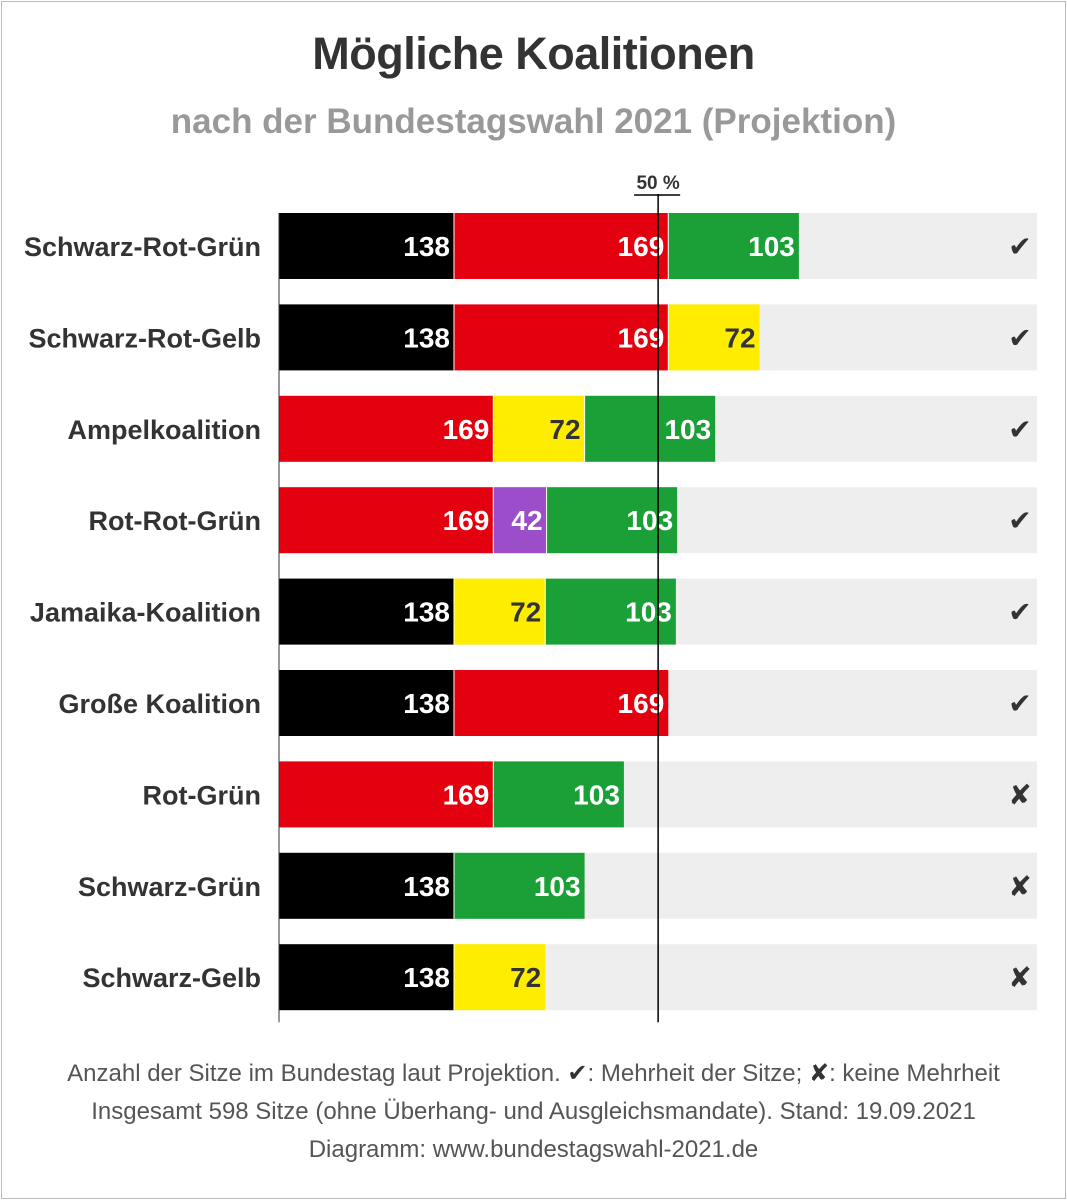 Image resolution: width=1067 pixels, height=1200 pixels. I want to click on cross-icon-schwarz-gelb: ✘, so click(1019, 977).